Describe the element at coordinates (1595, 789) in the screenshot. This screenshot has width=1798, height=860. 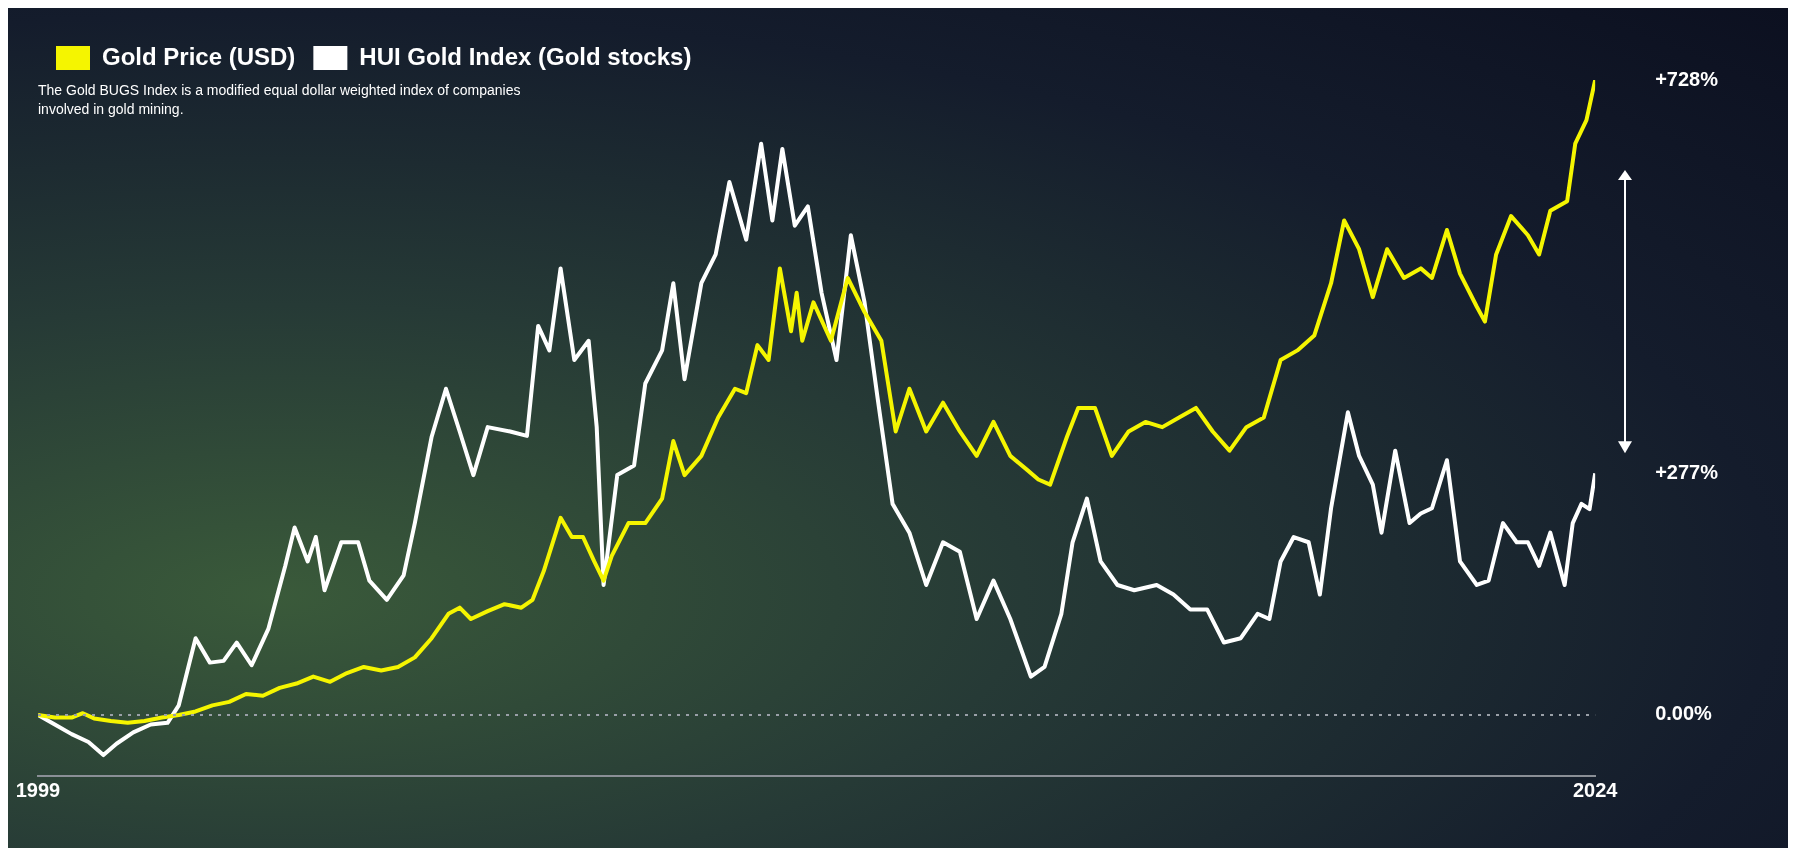
I see `x-tick-label: 2024` at that location.